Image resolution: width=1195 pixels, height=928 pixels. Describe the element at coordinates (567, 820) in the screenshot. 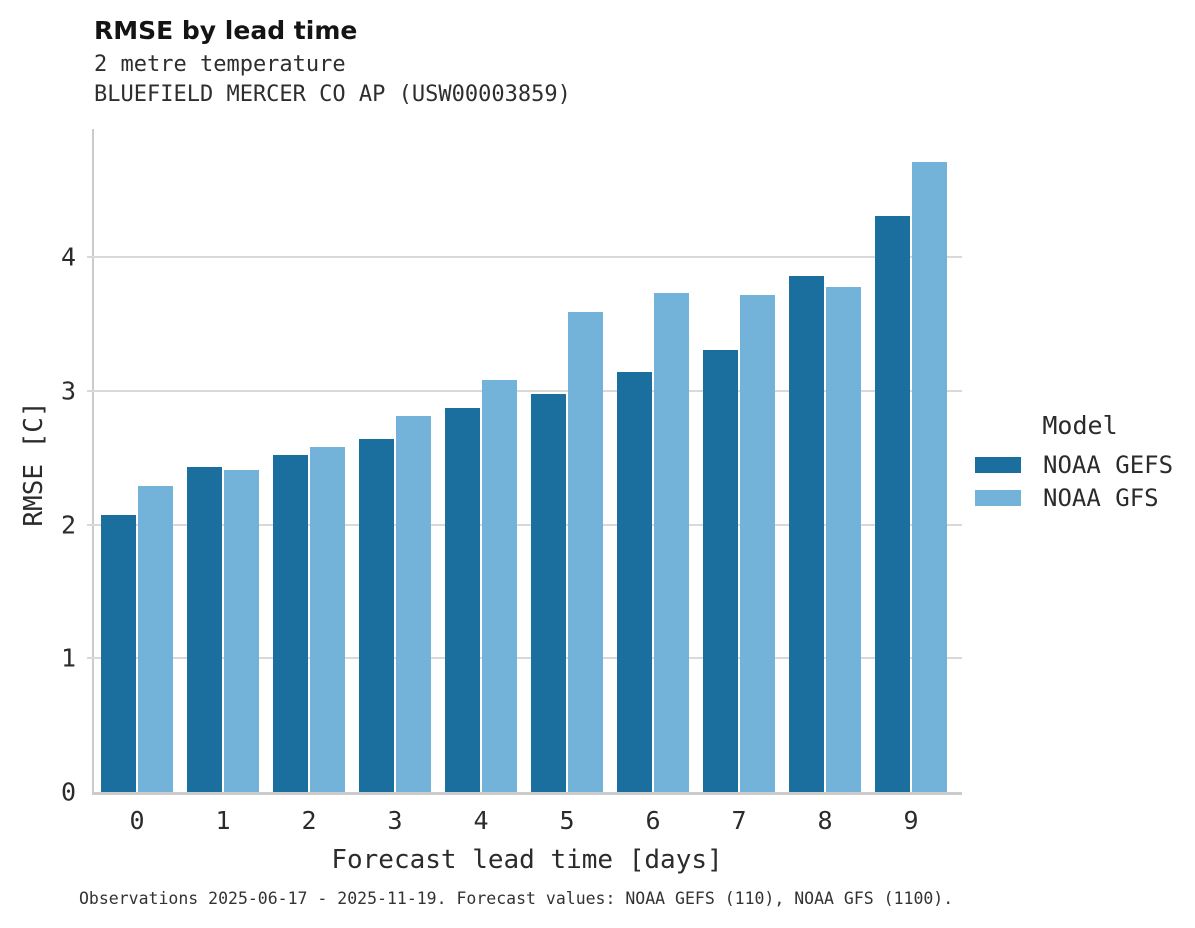

I see `x-tick-label-5: 5` at that location.